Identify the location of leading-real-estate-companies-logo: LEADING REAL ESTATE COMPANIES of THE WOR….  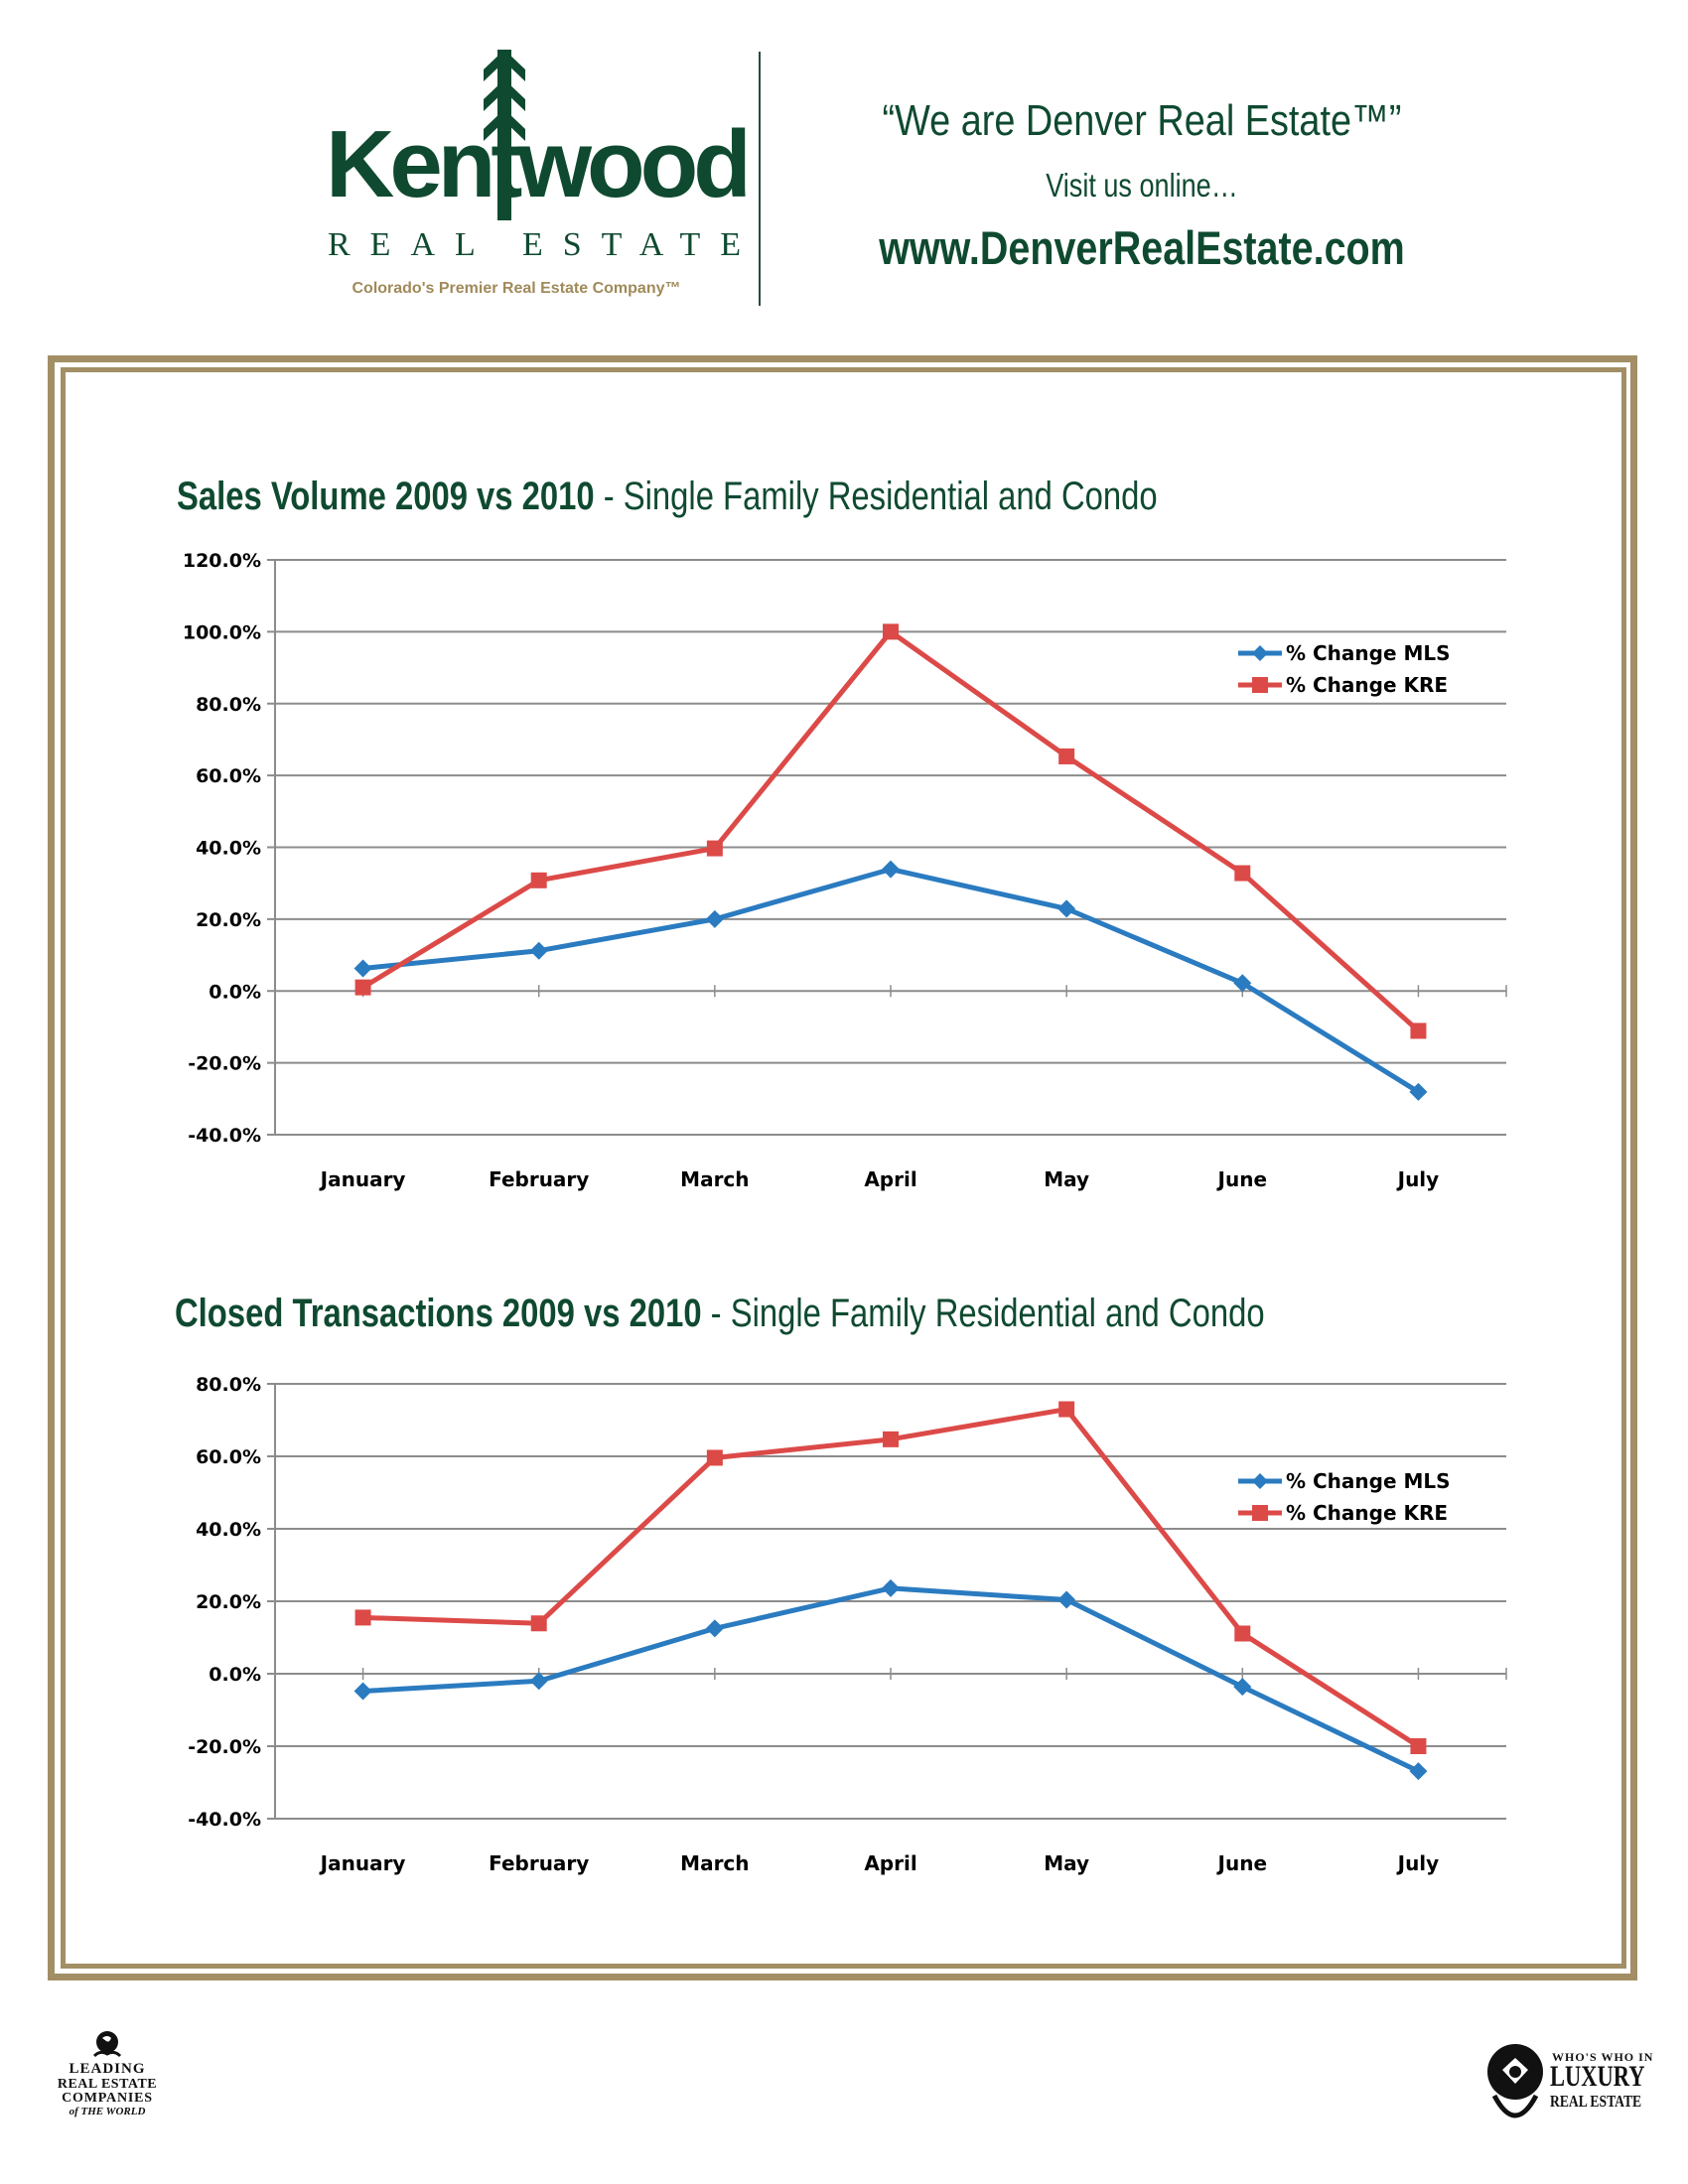
(107, 2074).